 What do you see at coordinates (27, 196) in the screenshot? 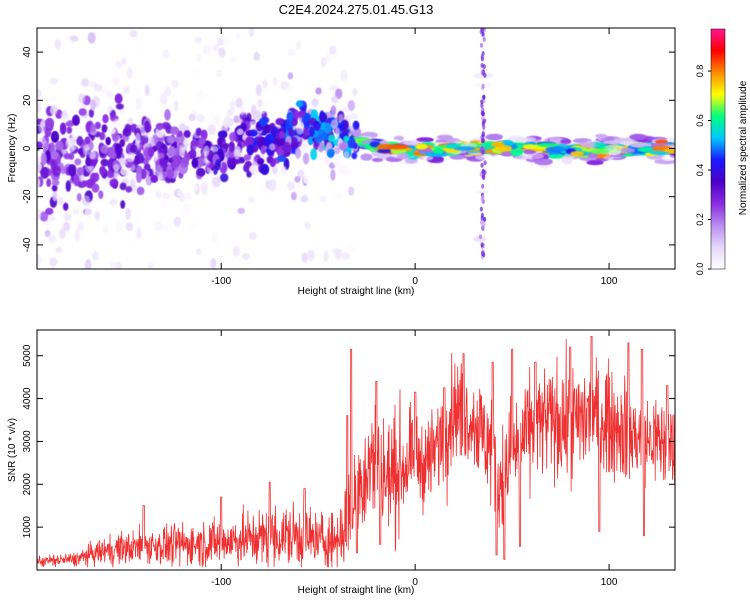
I see `spectrogram-y-tick-label: -20` at bounding box center [27, 196].